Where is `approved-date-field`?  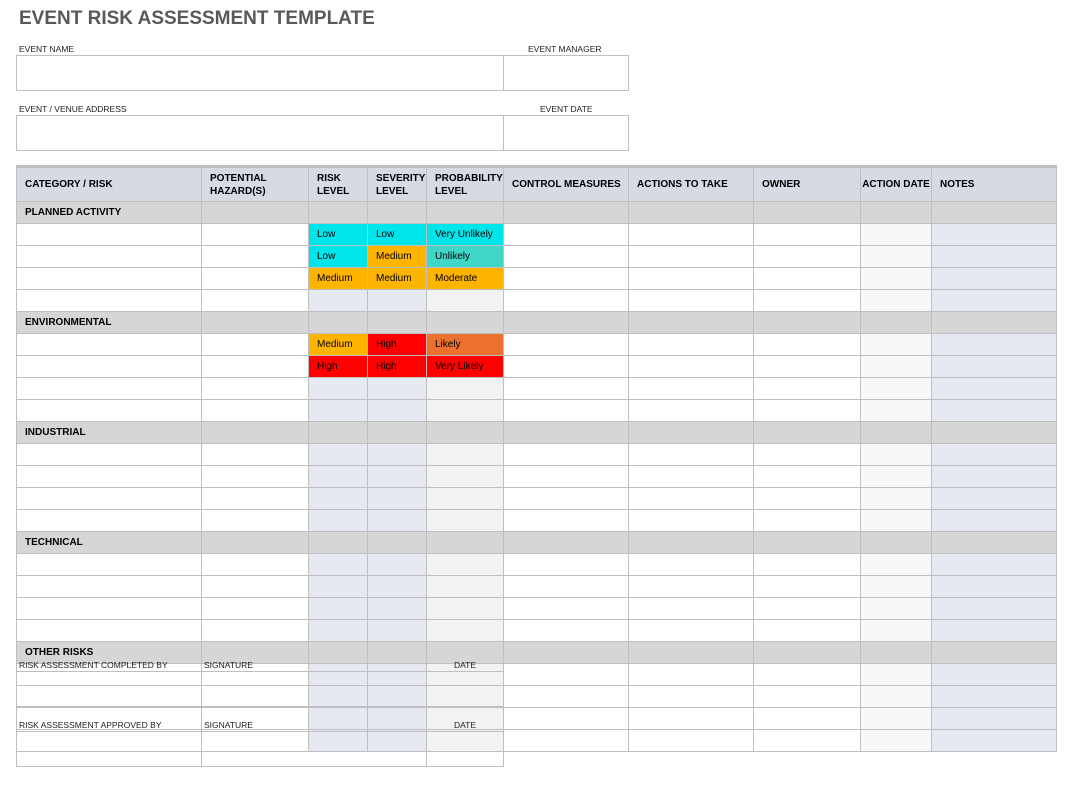
approved-date-field is located at coordinates (465, 749).